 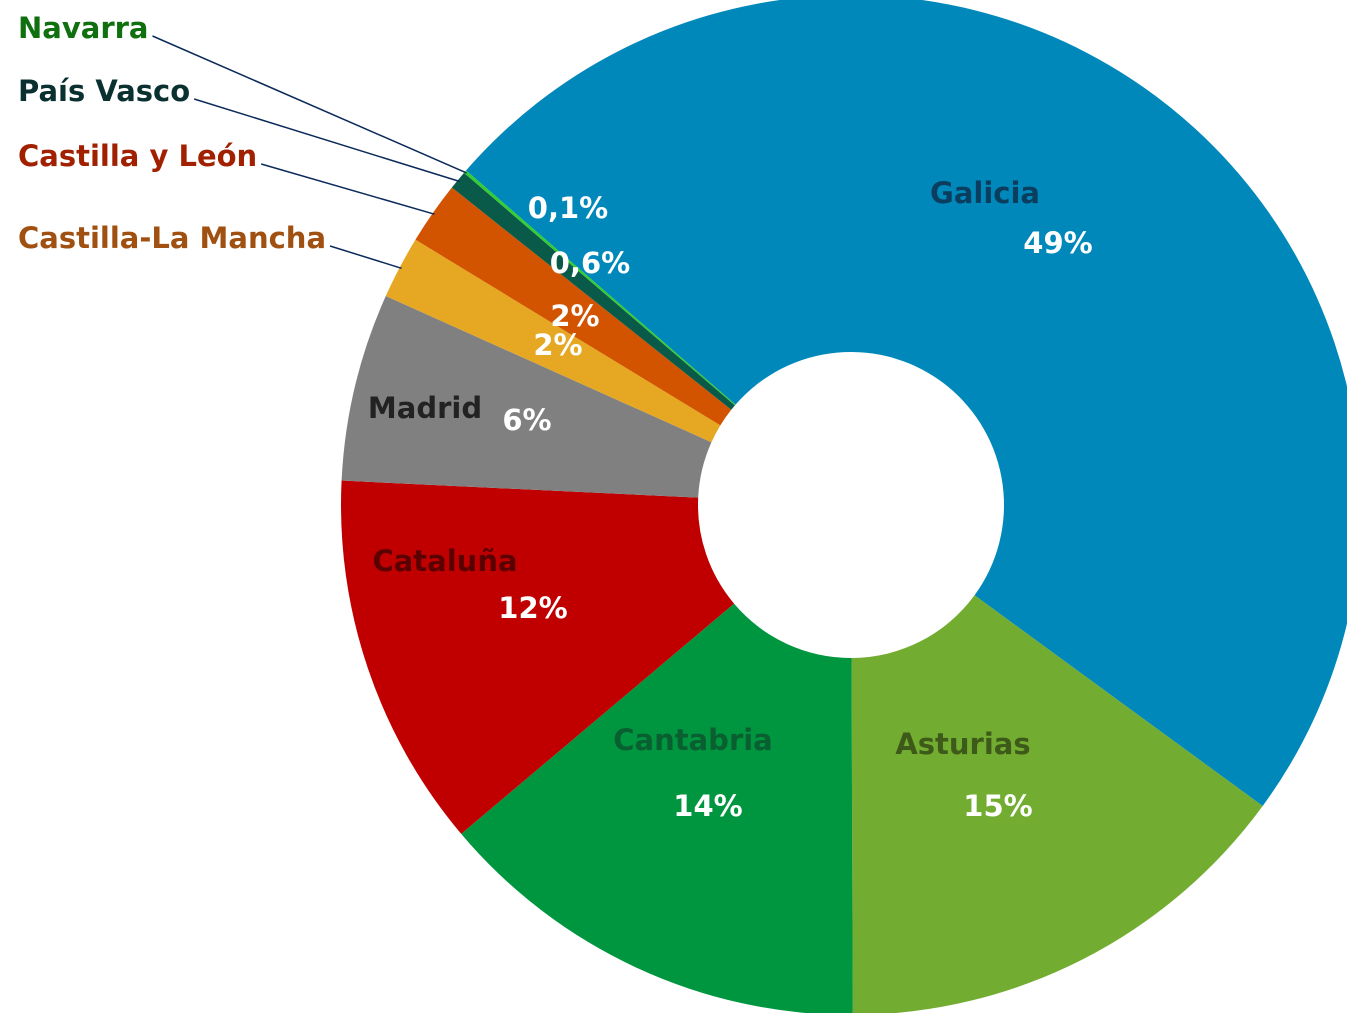 I want to click on category-label: Castilla y León, so click(x=137, y=156).